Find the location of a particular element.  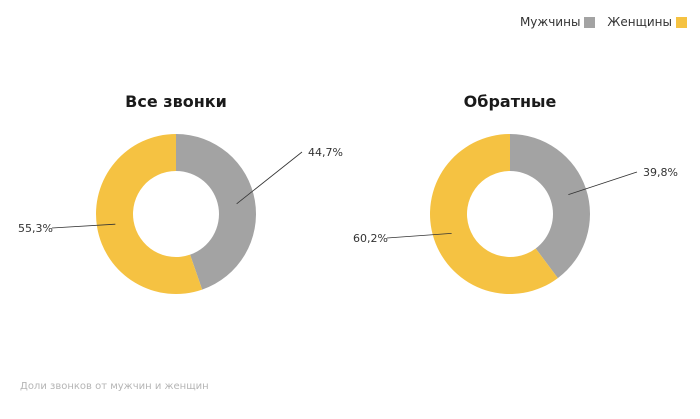

legend-swatch-men is located at coordinates (590, 22).